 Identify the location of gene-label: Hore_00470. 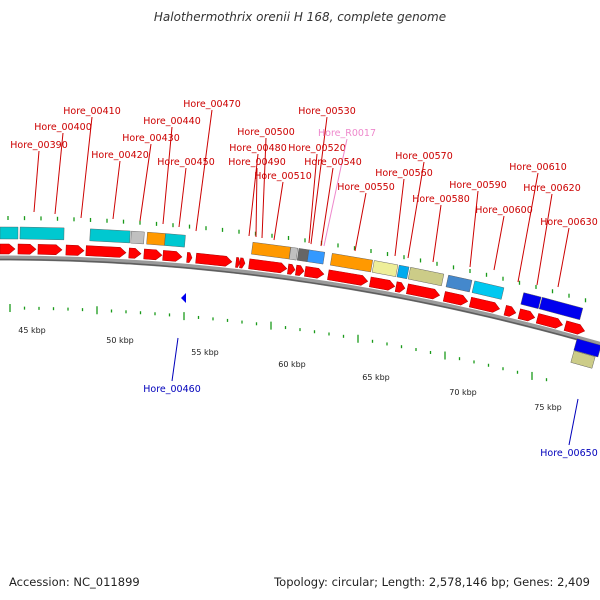
(211, 104).